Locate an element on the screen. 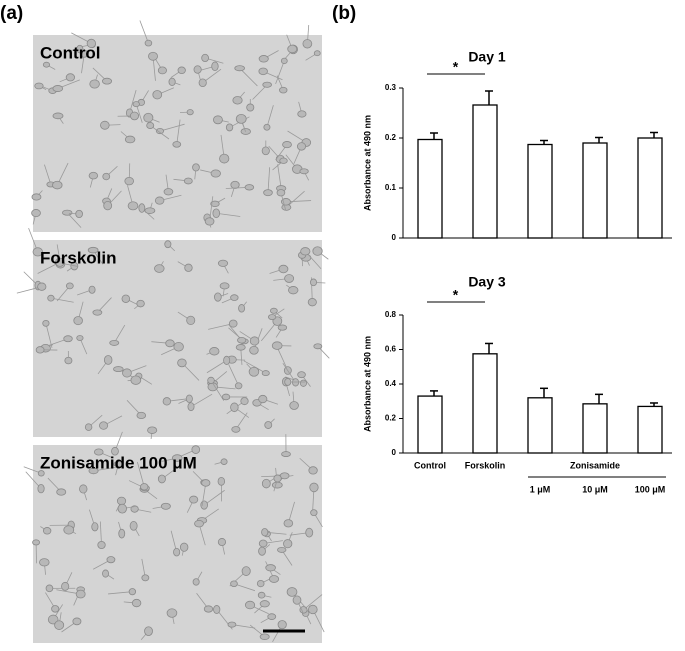  y-tick-label: 0.8 is located at coordinates (391, 314).